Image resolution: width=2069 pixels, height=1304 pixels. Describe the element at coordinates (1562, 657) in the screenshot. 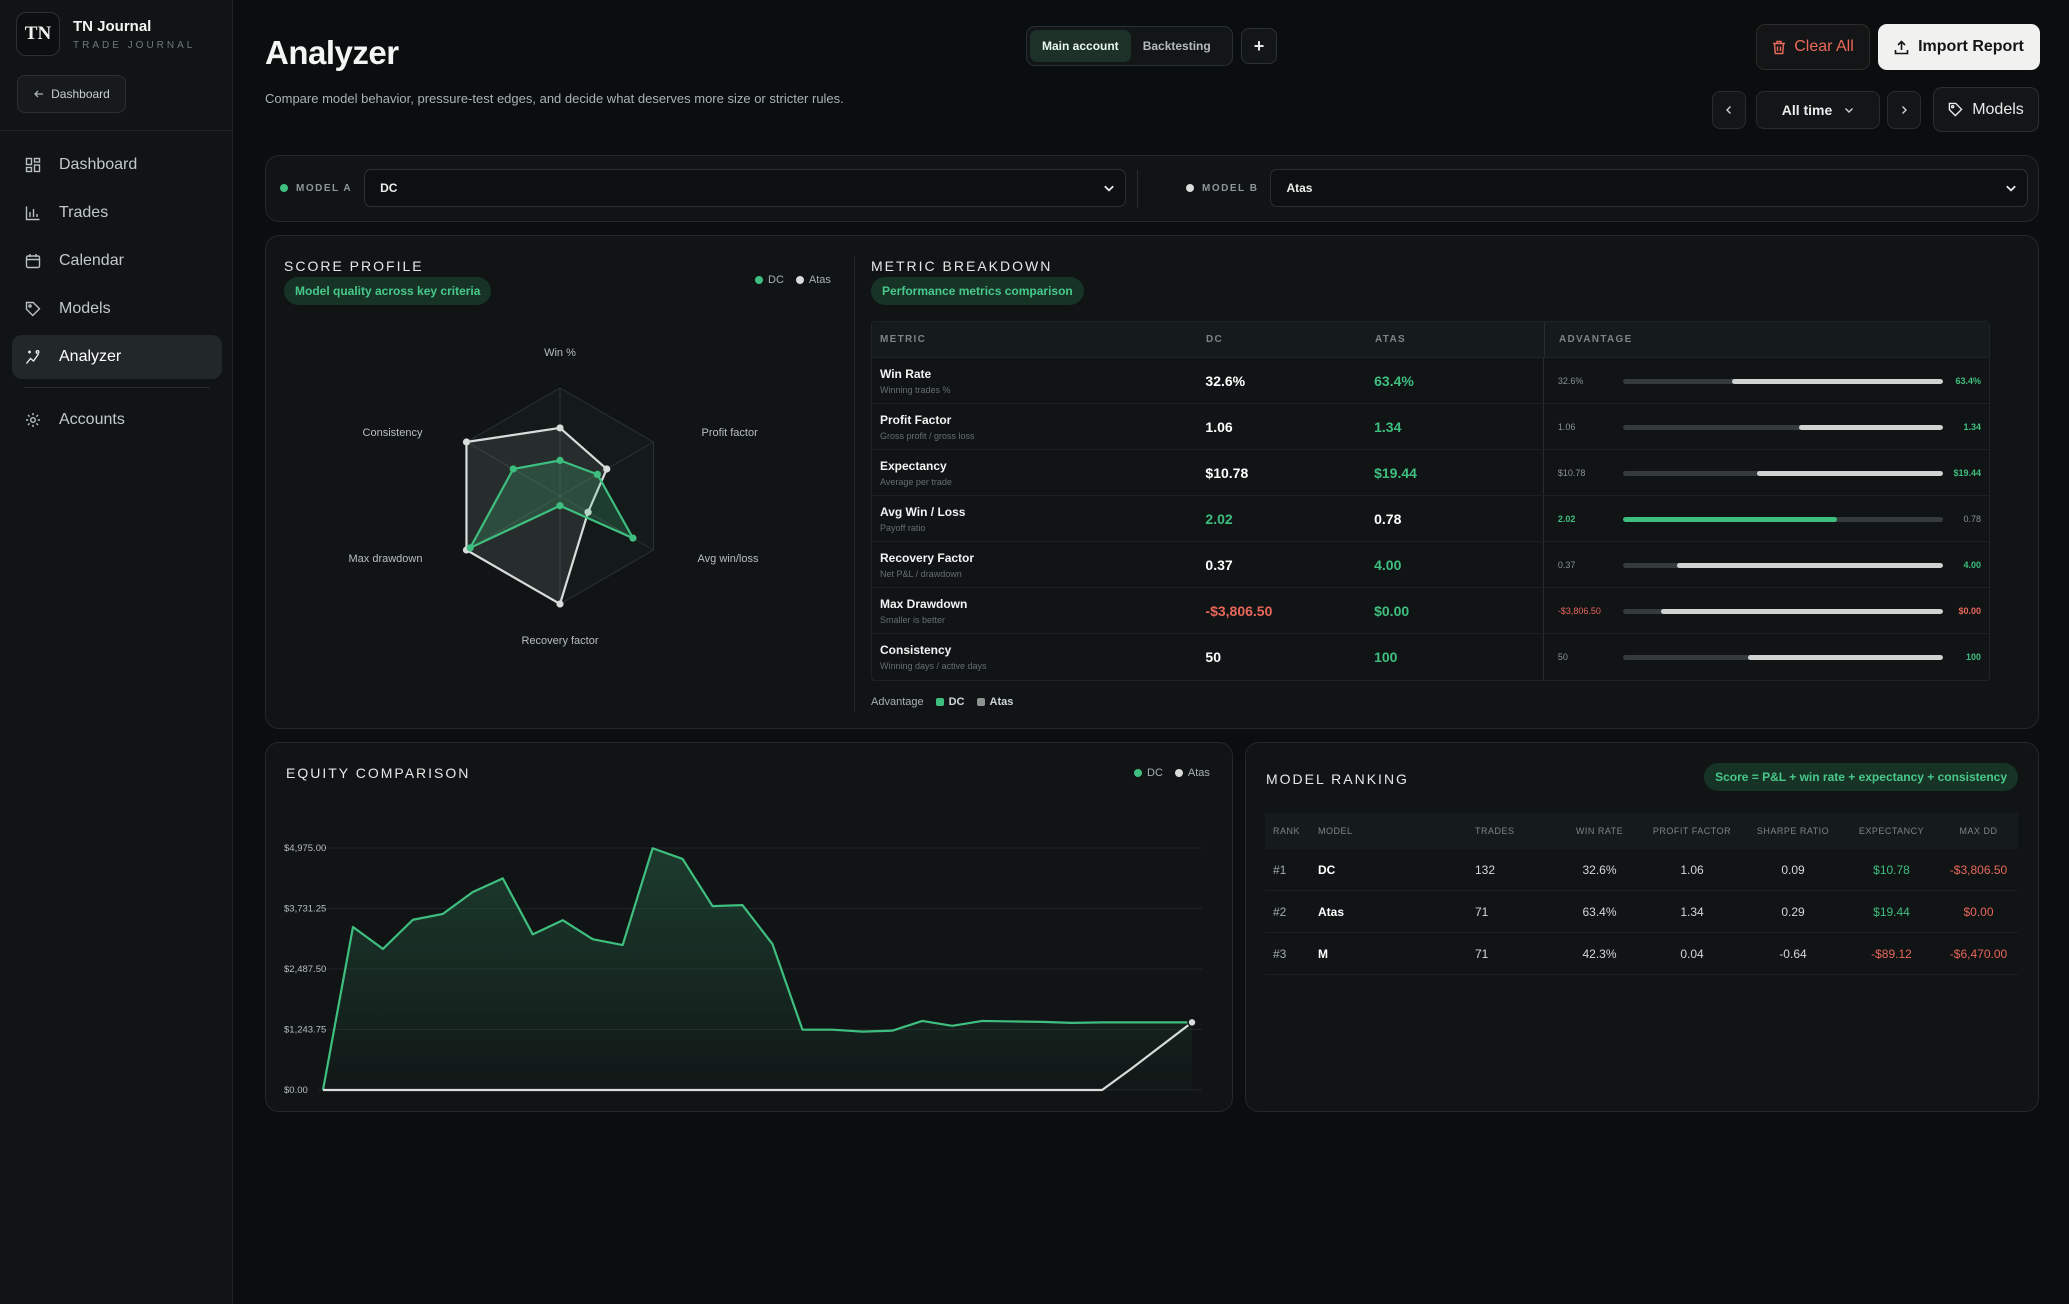

I see `advantage-dc-value: 50` at that location.